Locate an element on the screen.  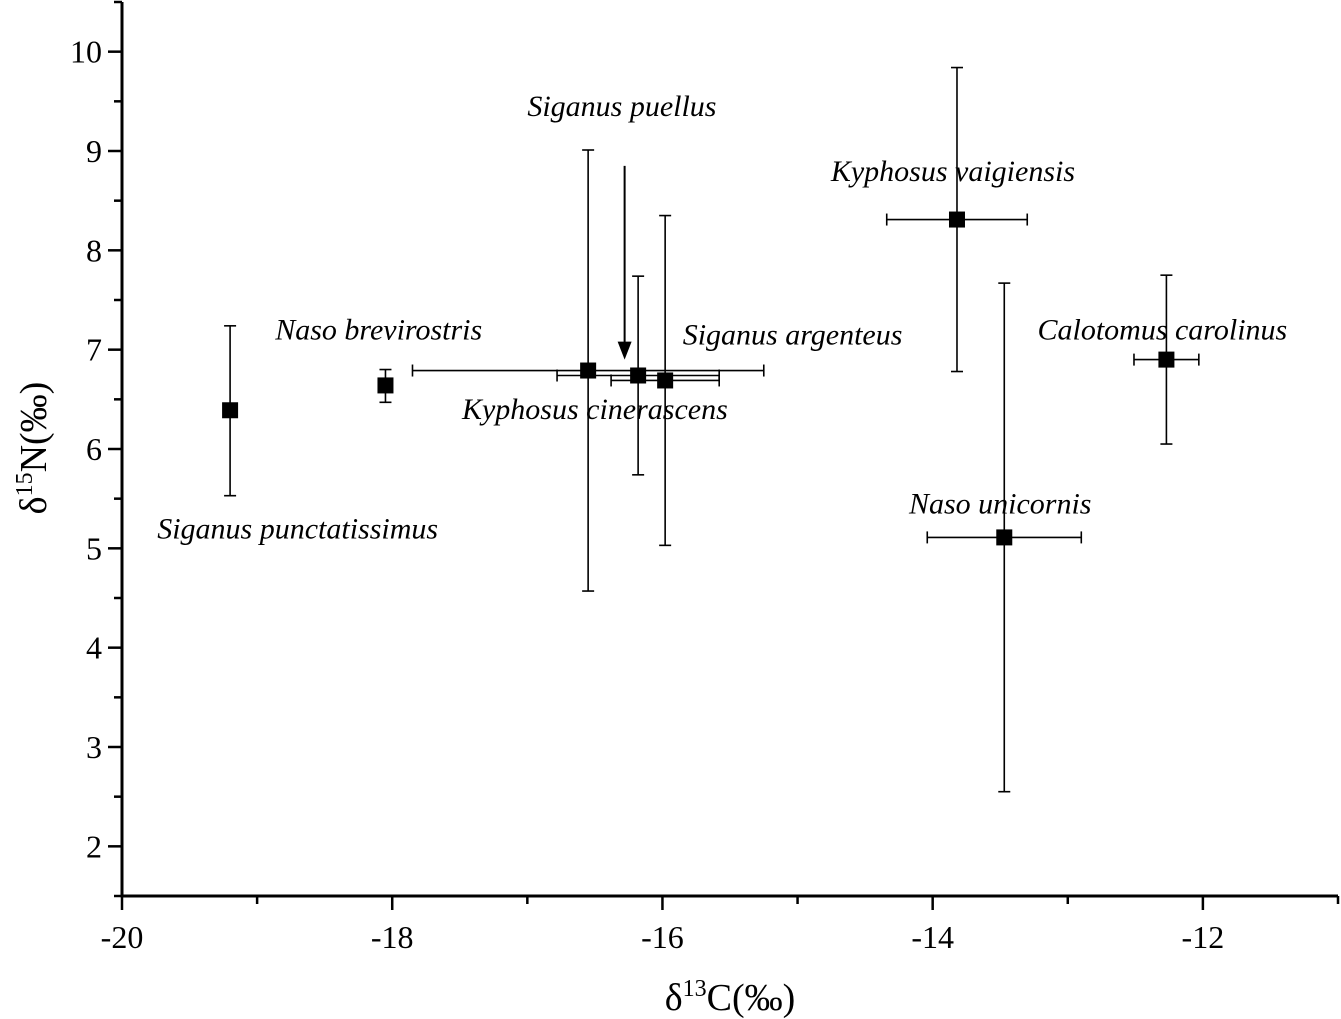
species-label: Siganus puellus is located at coordinates (621, 106).